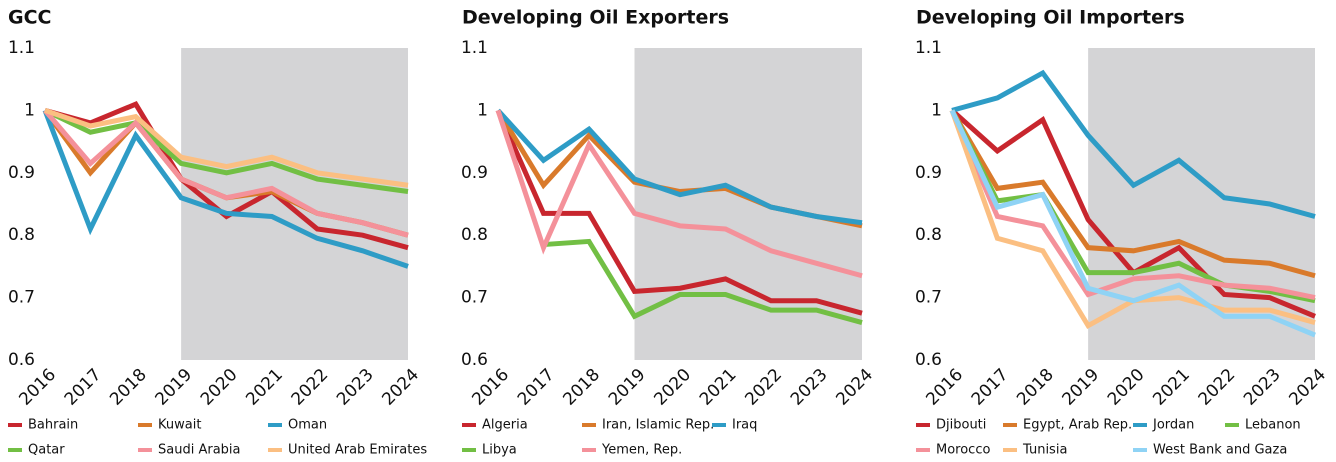 Image resolution: width=1336 pixels, height=462 pixels. What do you see at coordinates (357, 450) in the screenshot?
I see `legend-label: United Arab Emirates` at bounding box center [357, 450].